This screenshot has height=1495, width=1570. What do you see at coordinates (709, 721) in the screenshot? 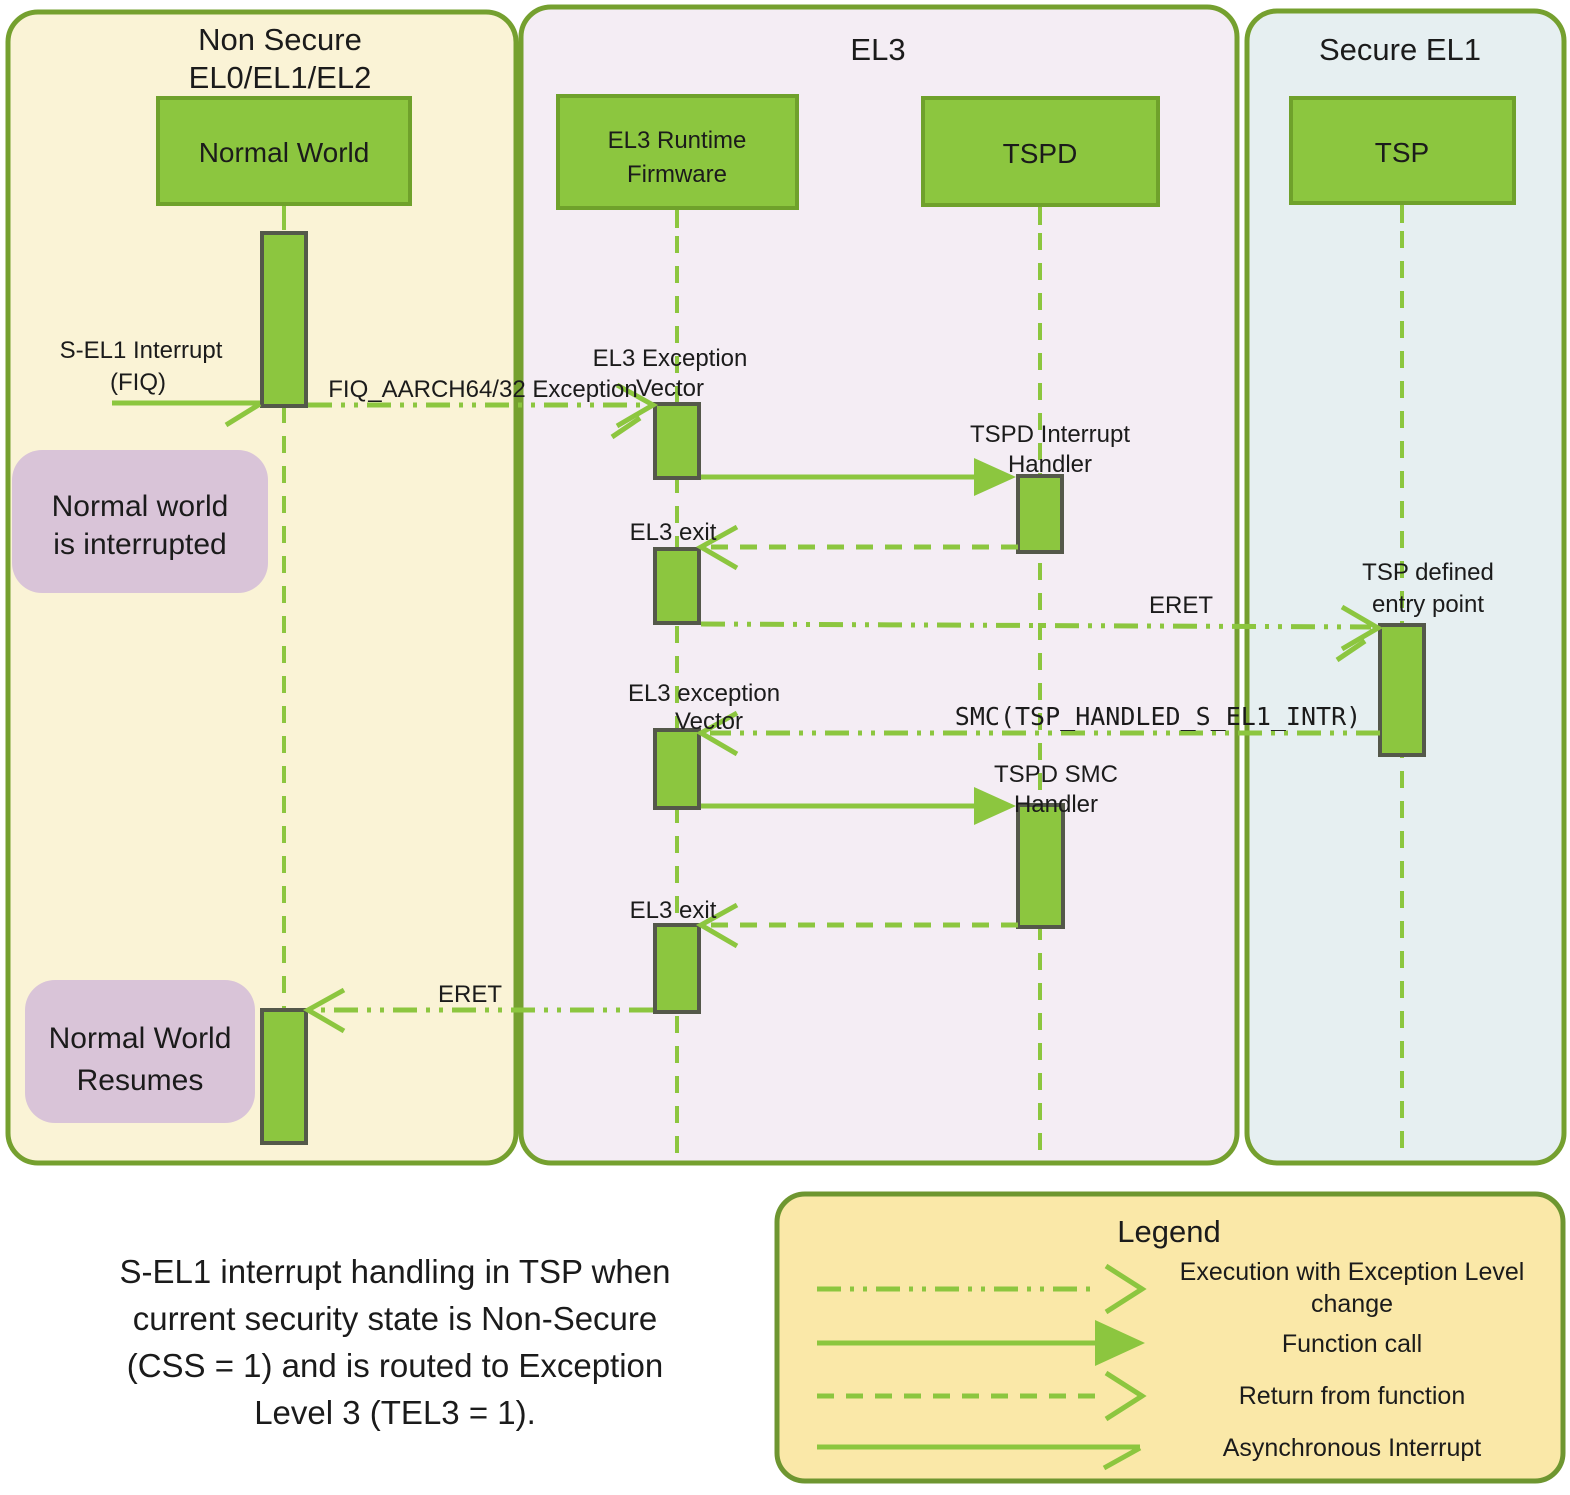
I see `msg-el3-exception-vector2-line2: Vector` at bounding box center [709, 721].